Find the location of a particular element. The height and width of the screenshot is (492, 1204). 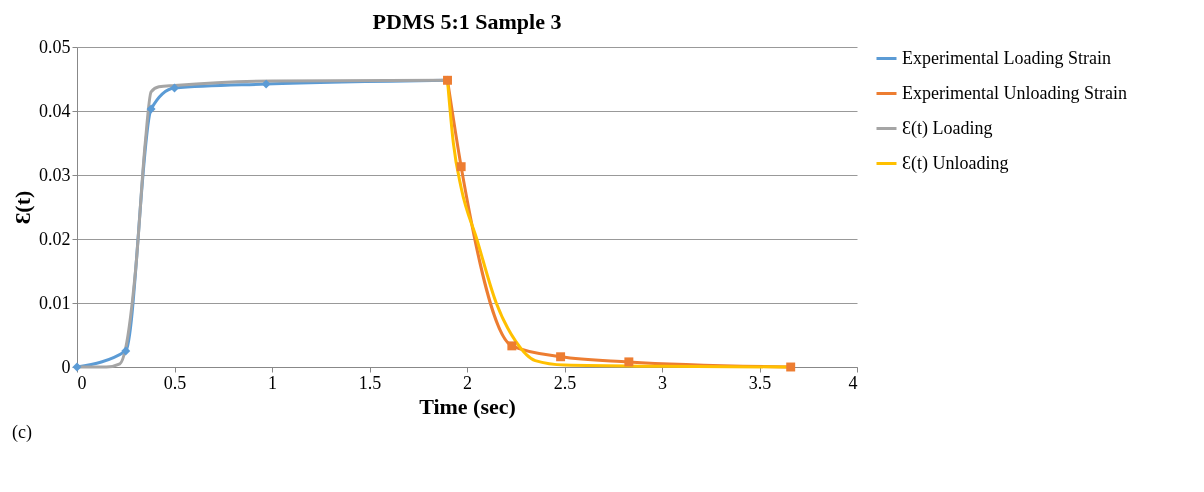

x-tick-label: 1 is located at coordinates (272, 382).